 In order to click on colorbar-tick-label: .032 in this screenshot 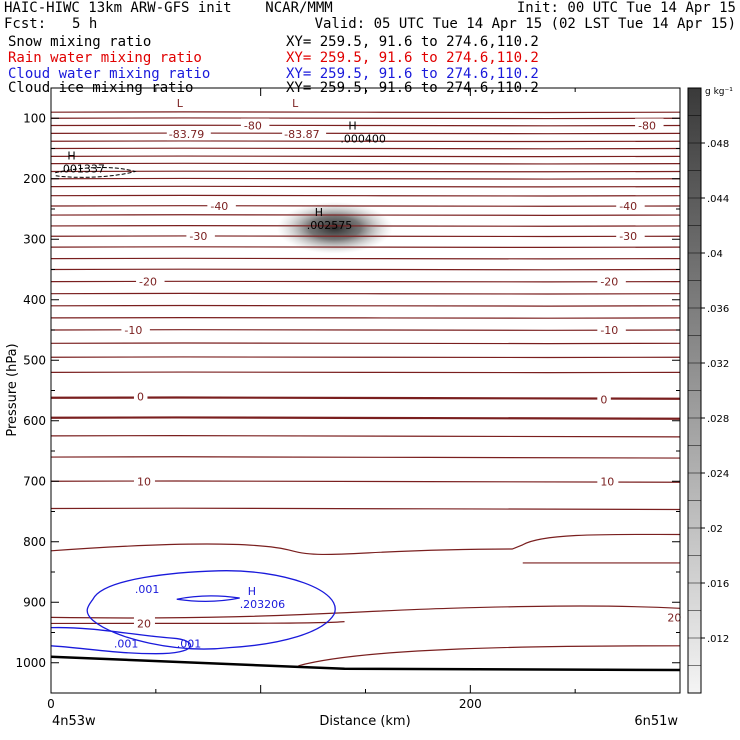, I will do `click(718, 364)`.